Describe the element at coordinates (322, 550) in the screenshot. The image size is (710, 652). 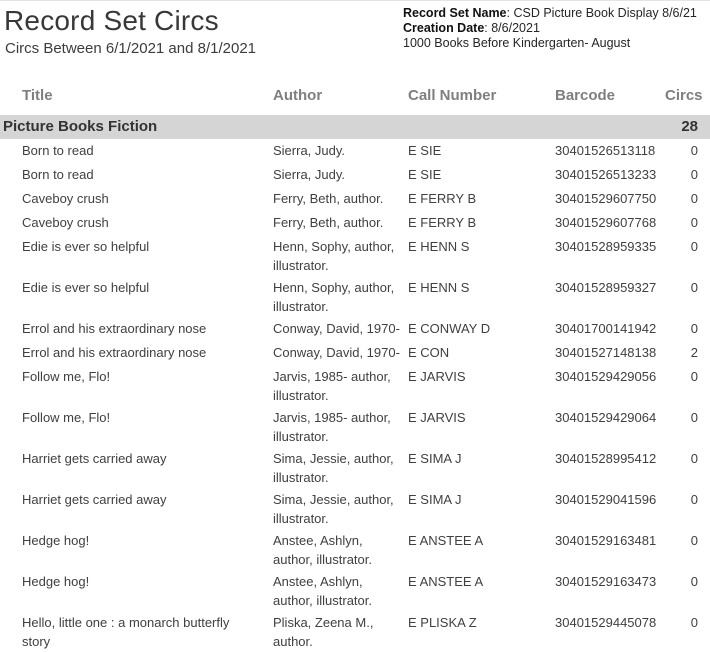
I see `cell-author: Anstee, Ashlyn, author, illustrator.` at that location.